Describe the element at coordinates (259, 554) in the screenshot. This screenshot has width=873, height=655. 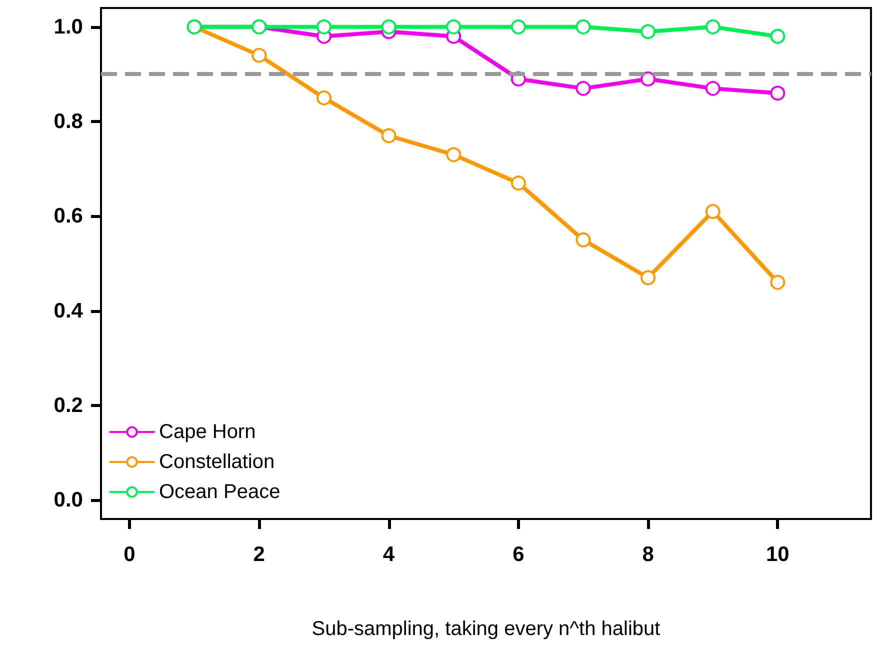
I see `x-tick-label: 2` at that location.